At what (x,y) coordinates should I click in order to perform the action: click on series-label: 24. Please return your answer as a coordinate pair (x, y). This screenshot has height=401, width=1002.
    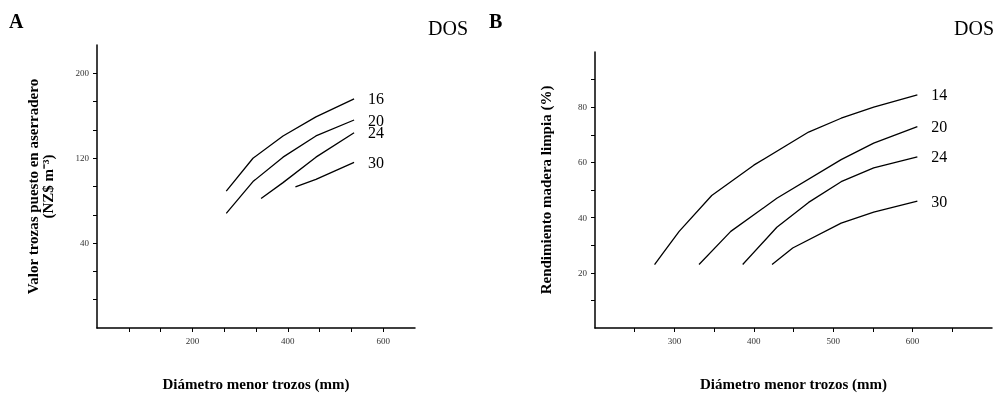
    Looking at the image, I should click on (939, 157).